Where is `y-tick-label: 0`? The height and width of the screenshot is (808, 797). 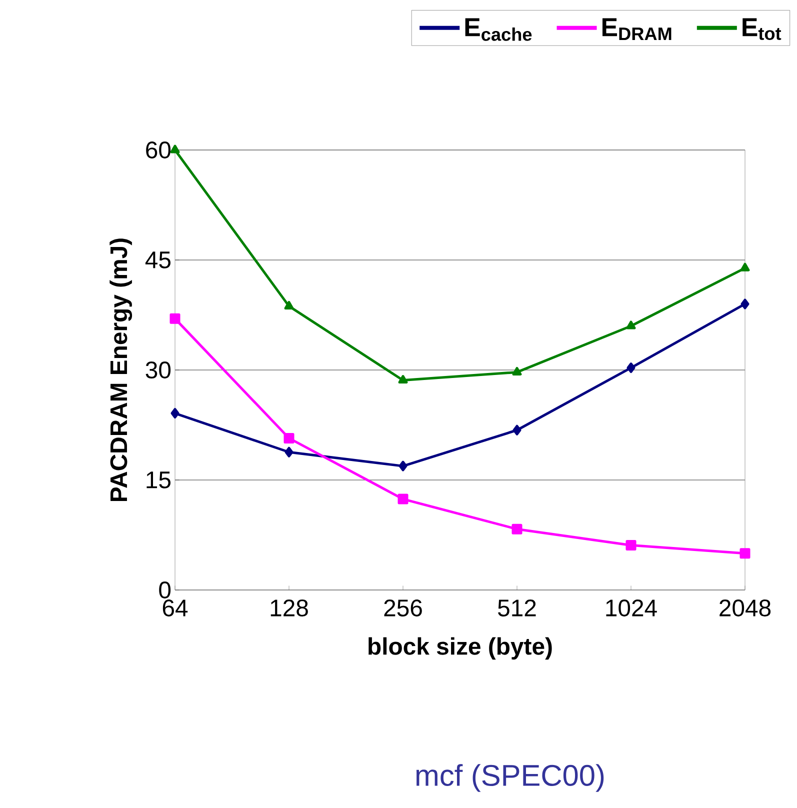
y-tick-label: 0 is located at coordinates (165, 590).